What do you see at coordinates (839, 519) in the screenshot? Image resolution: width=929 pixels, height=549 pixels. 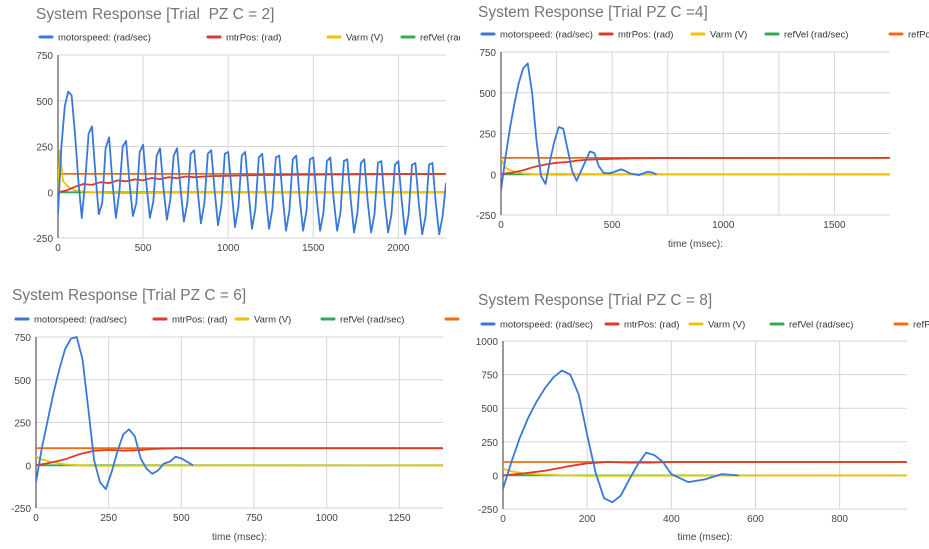 I see `x-tick-label: 800` at bounding box center [839, 519].